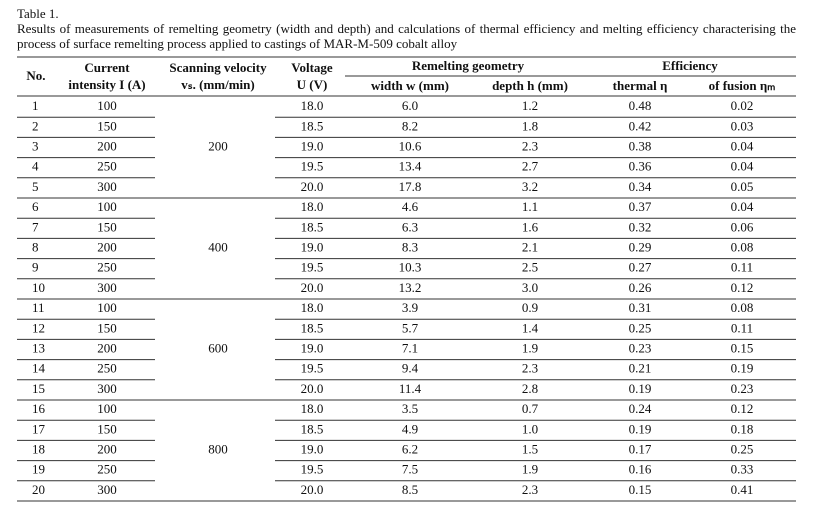 The width and height of the screenshot is (838, 512). What do you see at coordinates (410, 469) in the screenshot?
I see `cell: 7.5` at bounding box center [410, 469].